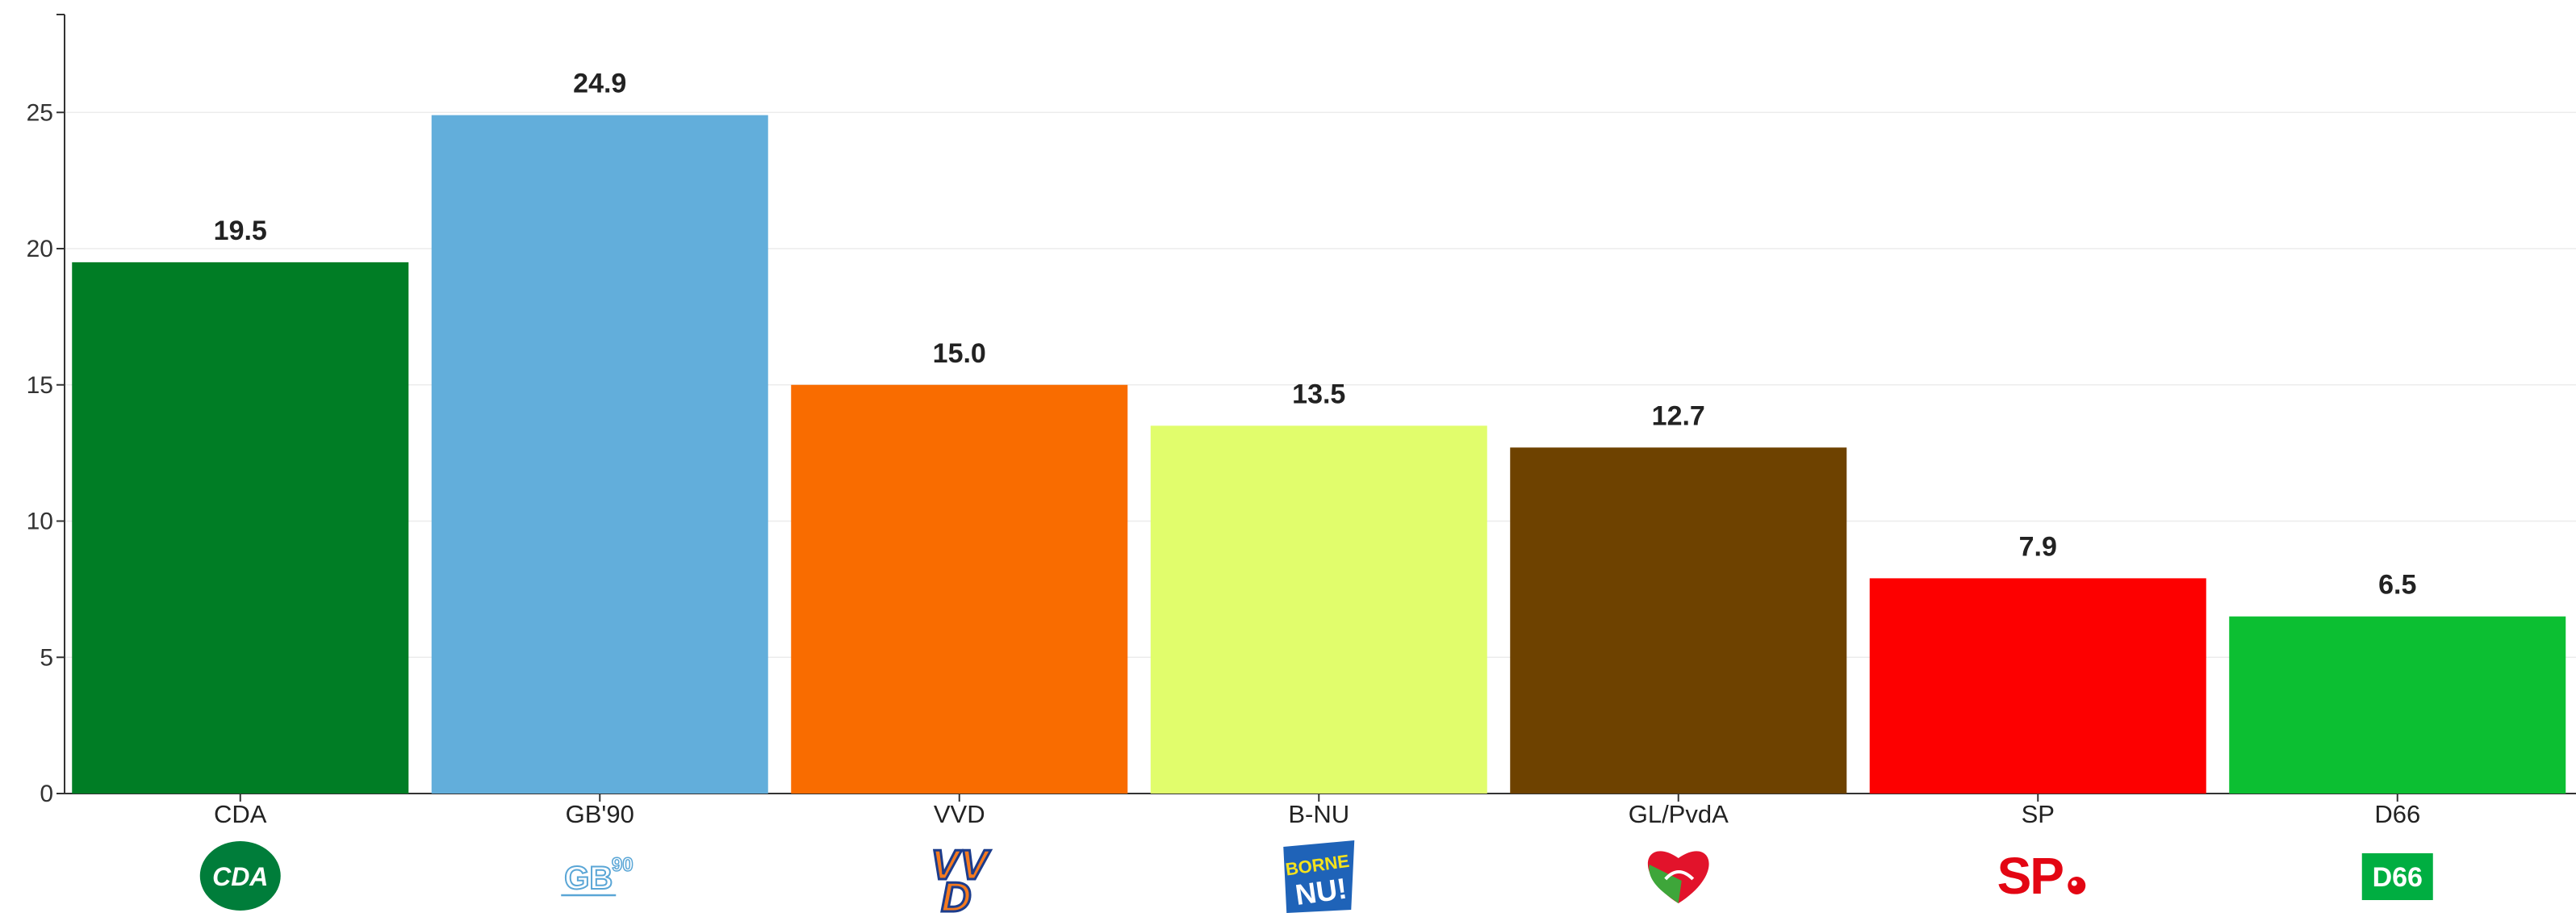  I want to click on bar-vvd, so click(959, 589).